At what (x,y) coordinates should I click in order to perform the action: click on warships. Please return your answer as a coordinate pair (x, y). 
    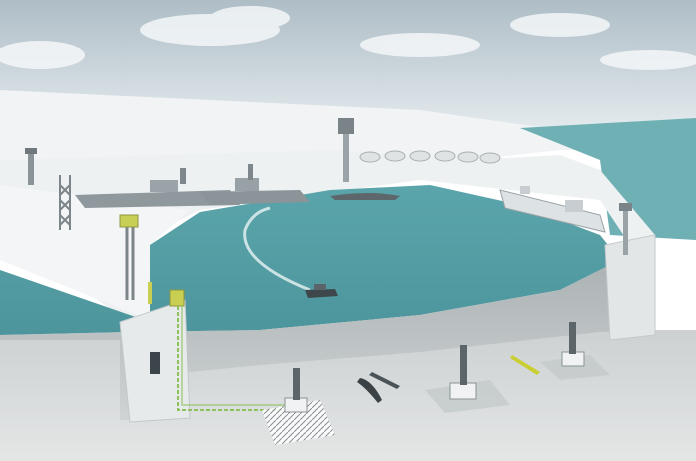
    Looking at the image, I should click on (192, 186).